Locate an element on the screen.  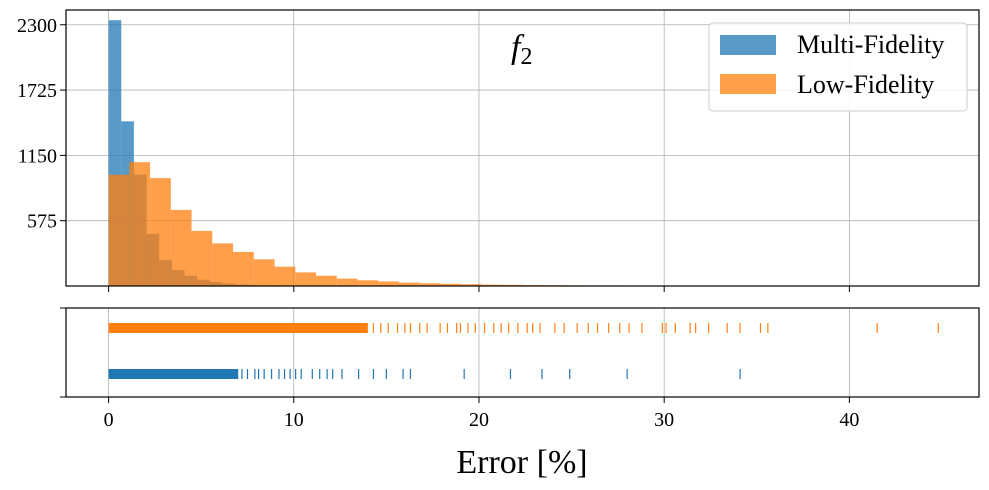
rug-grid is located at coordinates (479, 352).